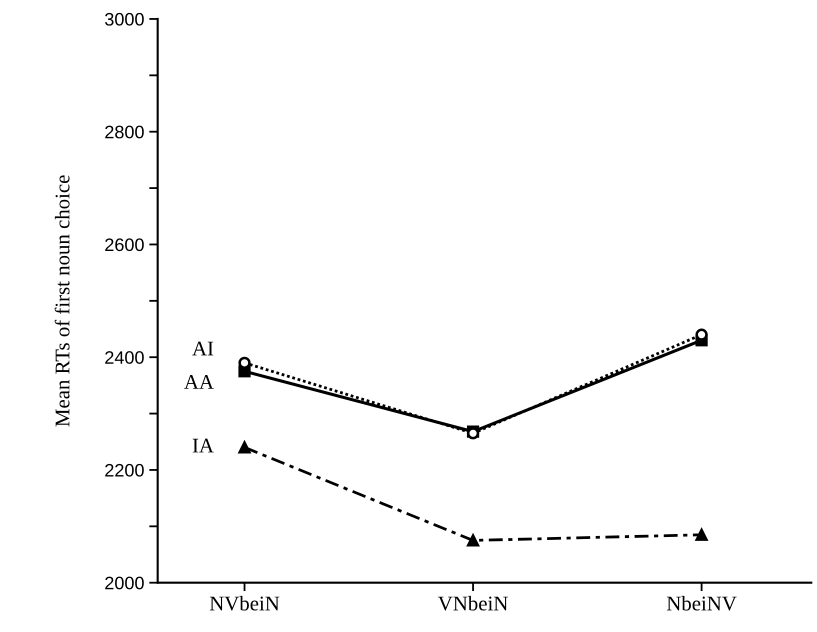 This screenshot has height=632, width=817. What do you see at coordinates (203, 445) in the screenshot?
I see `series-label: IA` at bounding box center [203, 445].